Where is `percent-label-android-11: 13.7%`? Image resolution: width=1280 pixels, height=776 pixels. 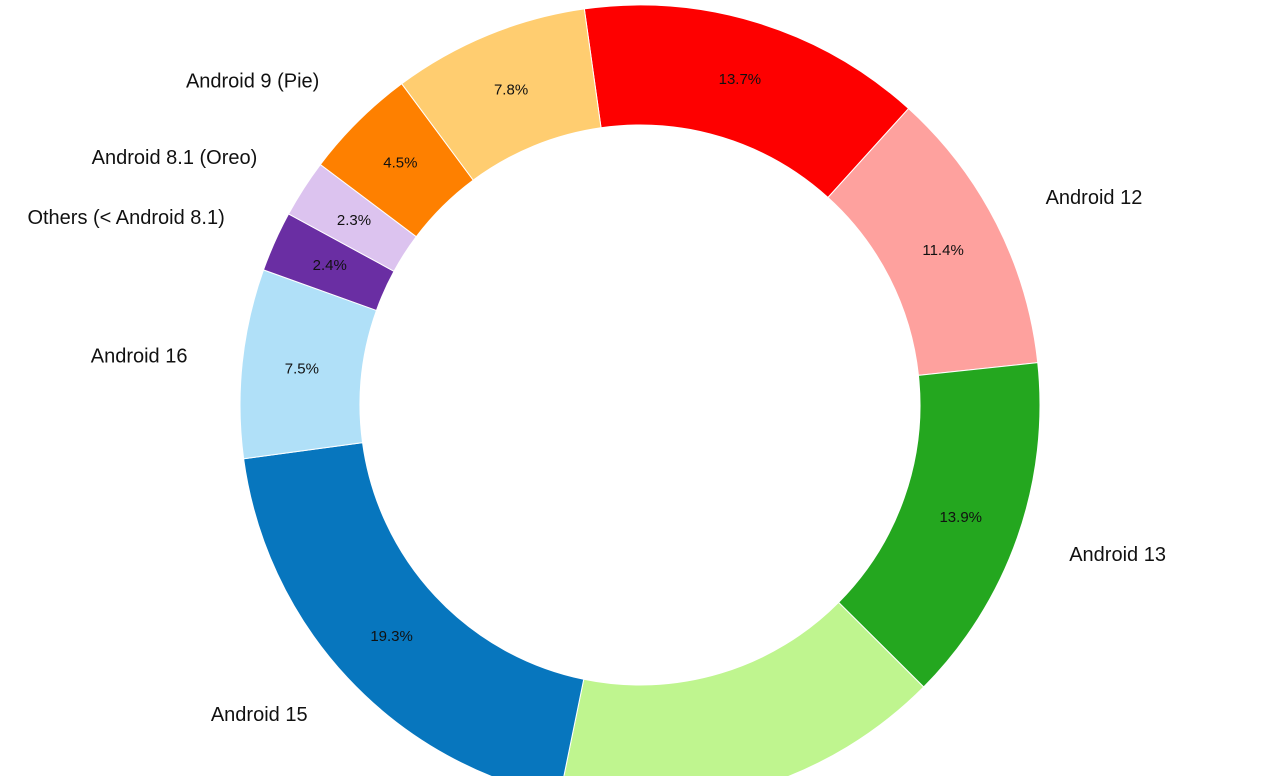 percent-label-android-11: 13.7% is located at coordinates (740, 79).